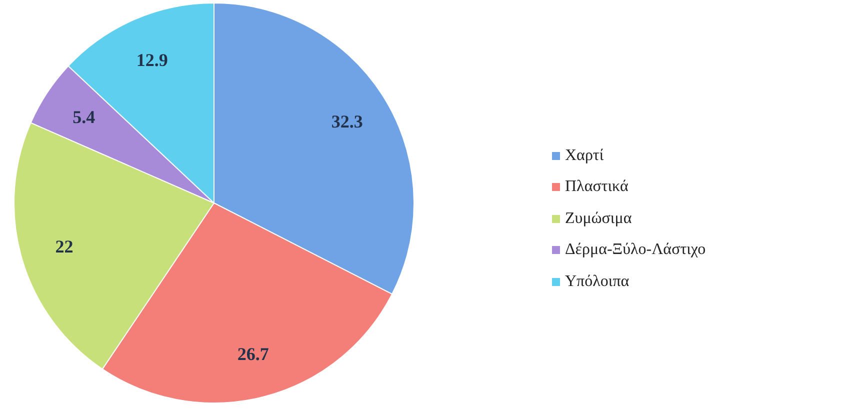  I want to click on data-label: 12.9, so click(152, 60).